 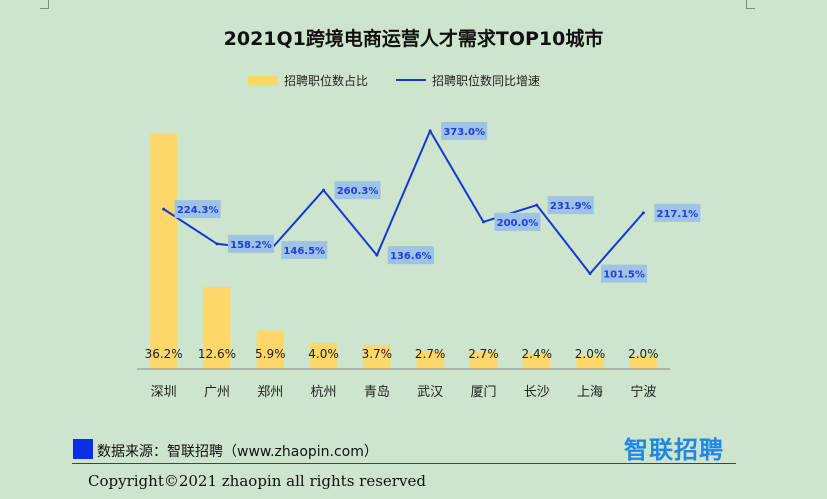 What do you see at coordinates (430, 392) in the screenshot?
I see `x-tick-label: 武汉` at bounding box center [430, 392].